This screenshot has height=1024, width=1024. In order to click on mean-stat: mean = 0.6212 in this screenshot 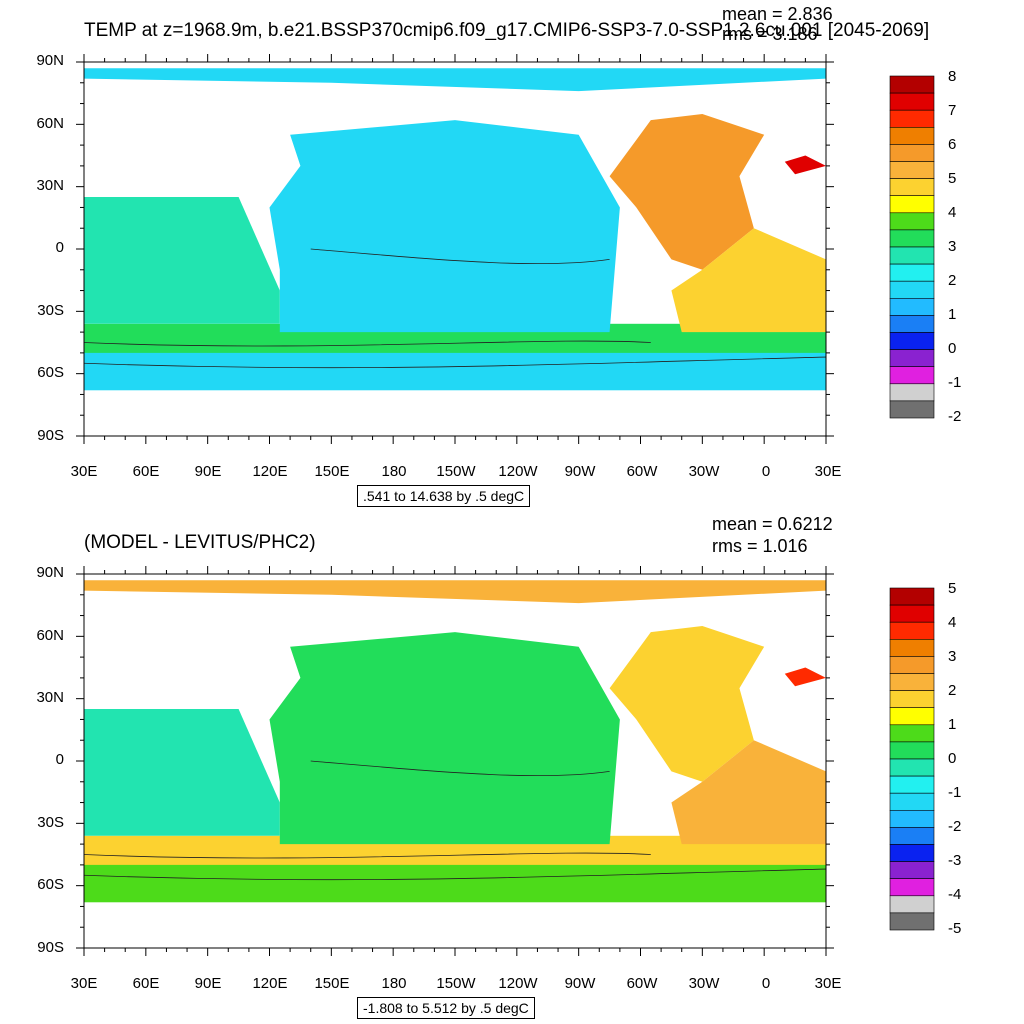, I will do `click(772, 524)`.